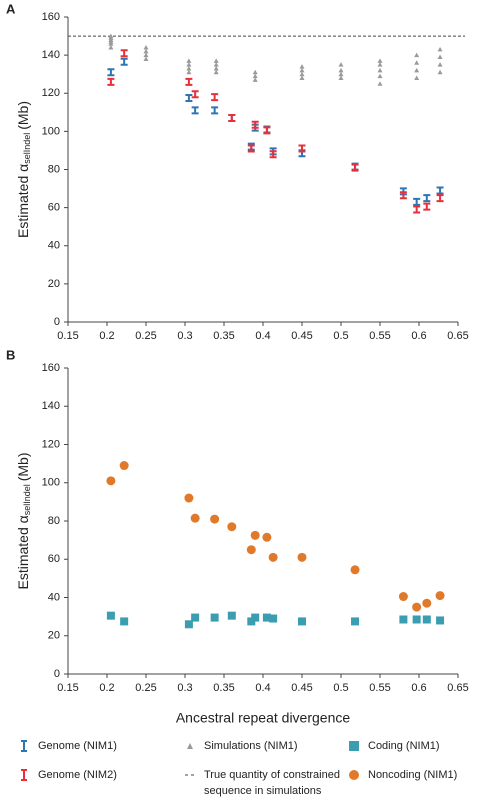 The width and height of the screenshot is (489, 800). What do you see at coordinates (223, 688) in the screenshot?
I see `x-tick-label: 0.35` at bounding box center [223, 688].